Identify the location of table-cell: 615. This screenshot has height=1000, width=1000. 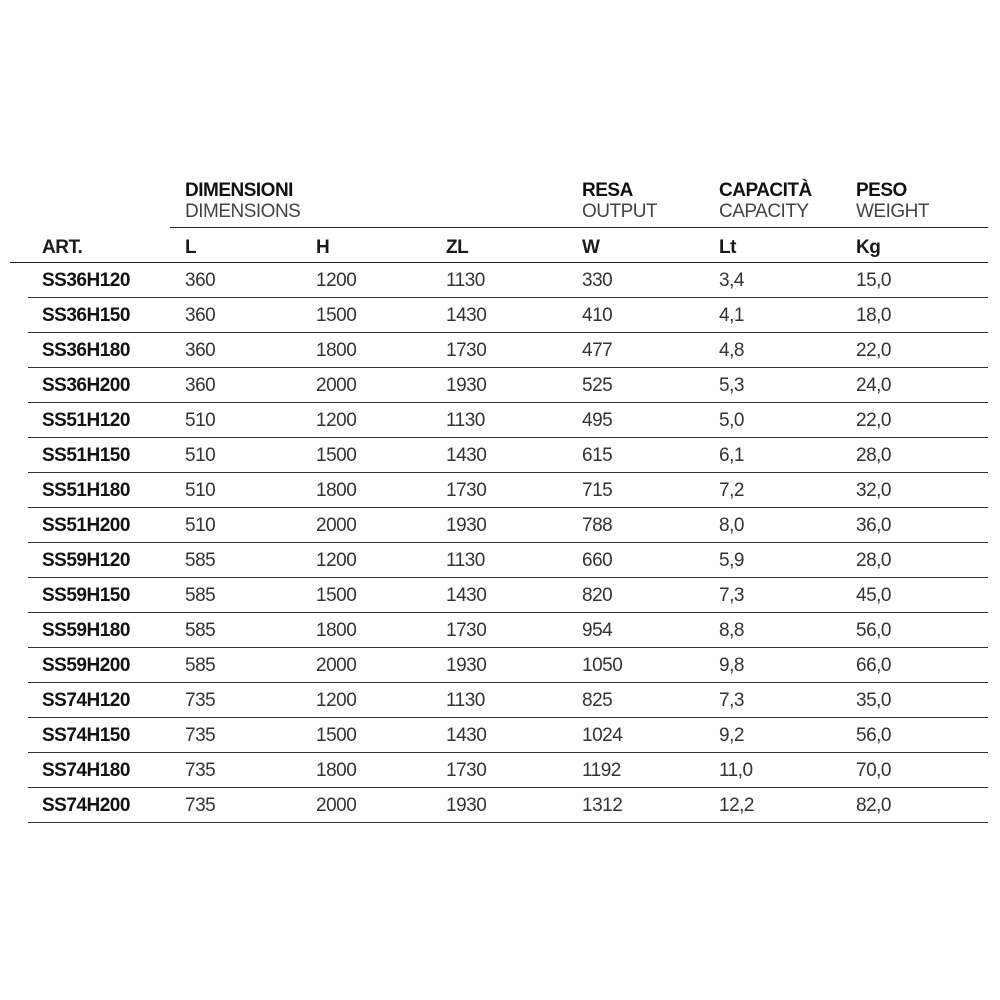
(597, 455).